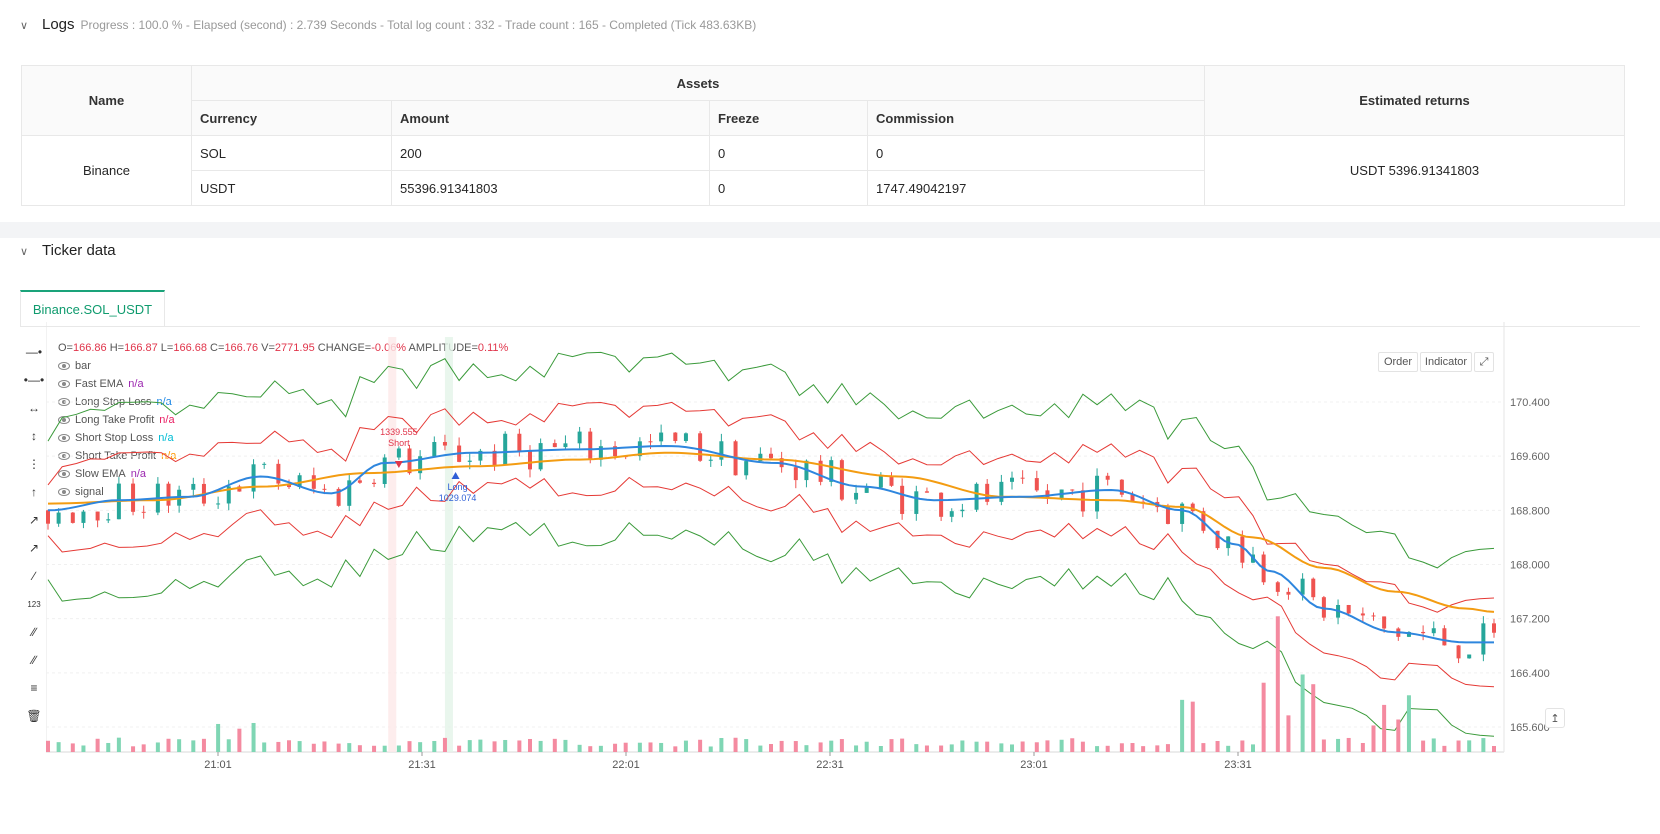 Image resolution: width=1660 pixels, height=834 pixels. Describe the element at coordinates (550, 188) in the screenshot. I see `cell-amount: 55396.91341803` at that location.